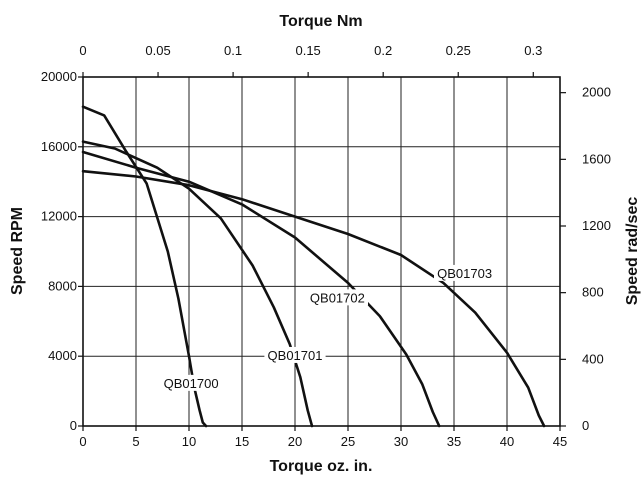 The height and width of the screenshot is (482, 641). What do you see at coordinates (73, 425) in the screenshot?
I see `y-tick-label: 0` at bounding box center [73, 425].